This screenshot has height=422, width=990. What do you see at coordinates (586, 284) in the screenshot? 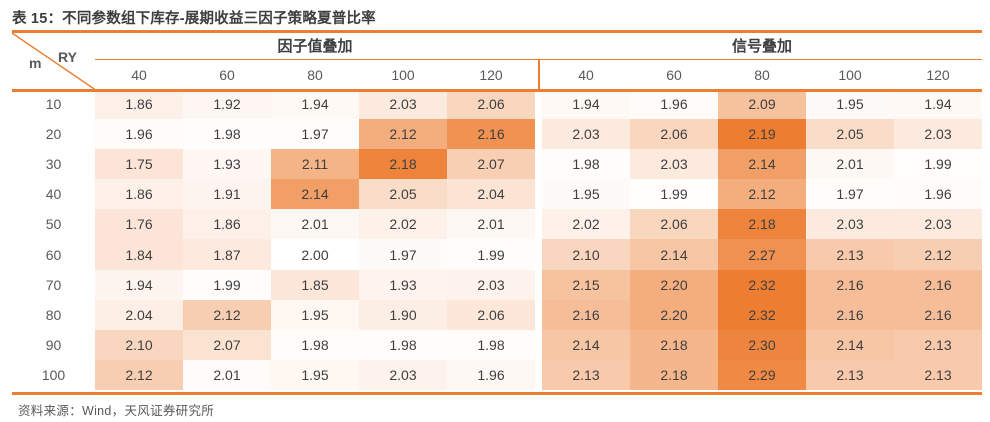
I see `heatmap-cell: 2.15` at bounding box center [586, 284].